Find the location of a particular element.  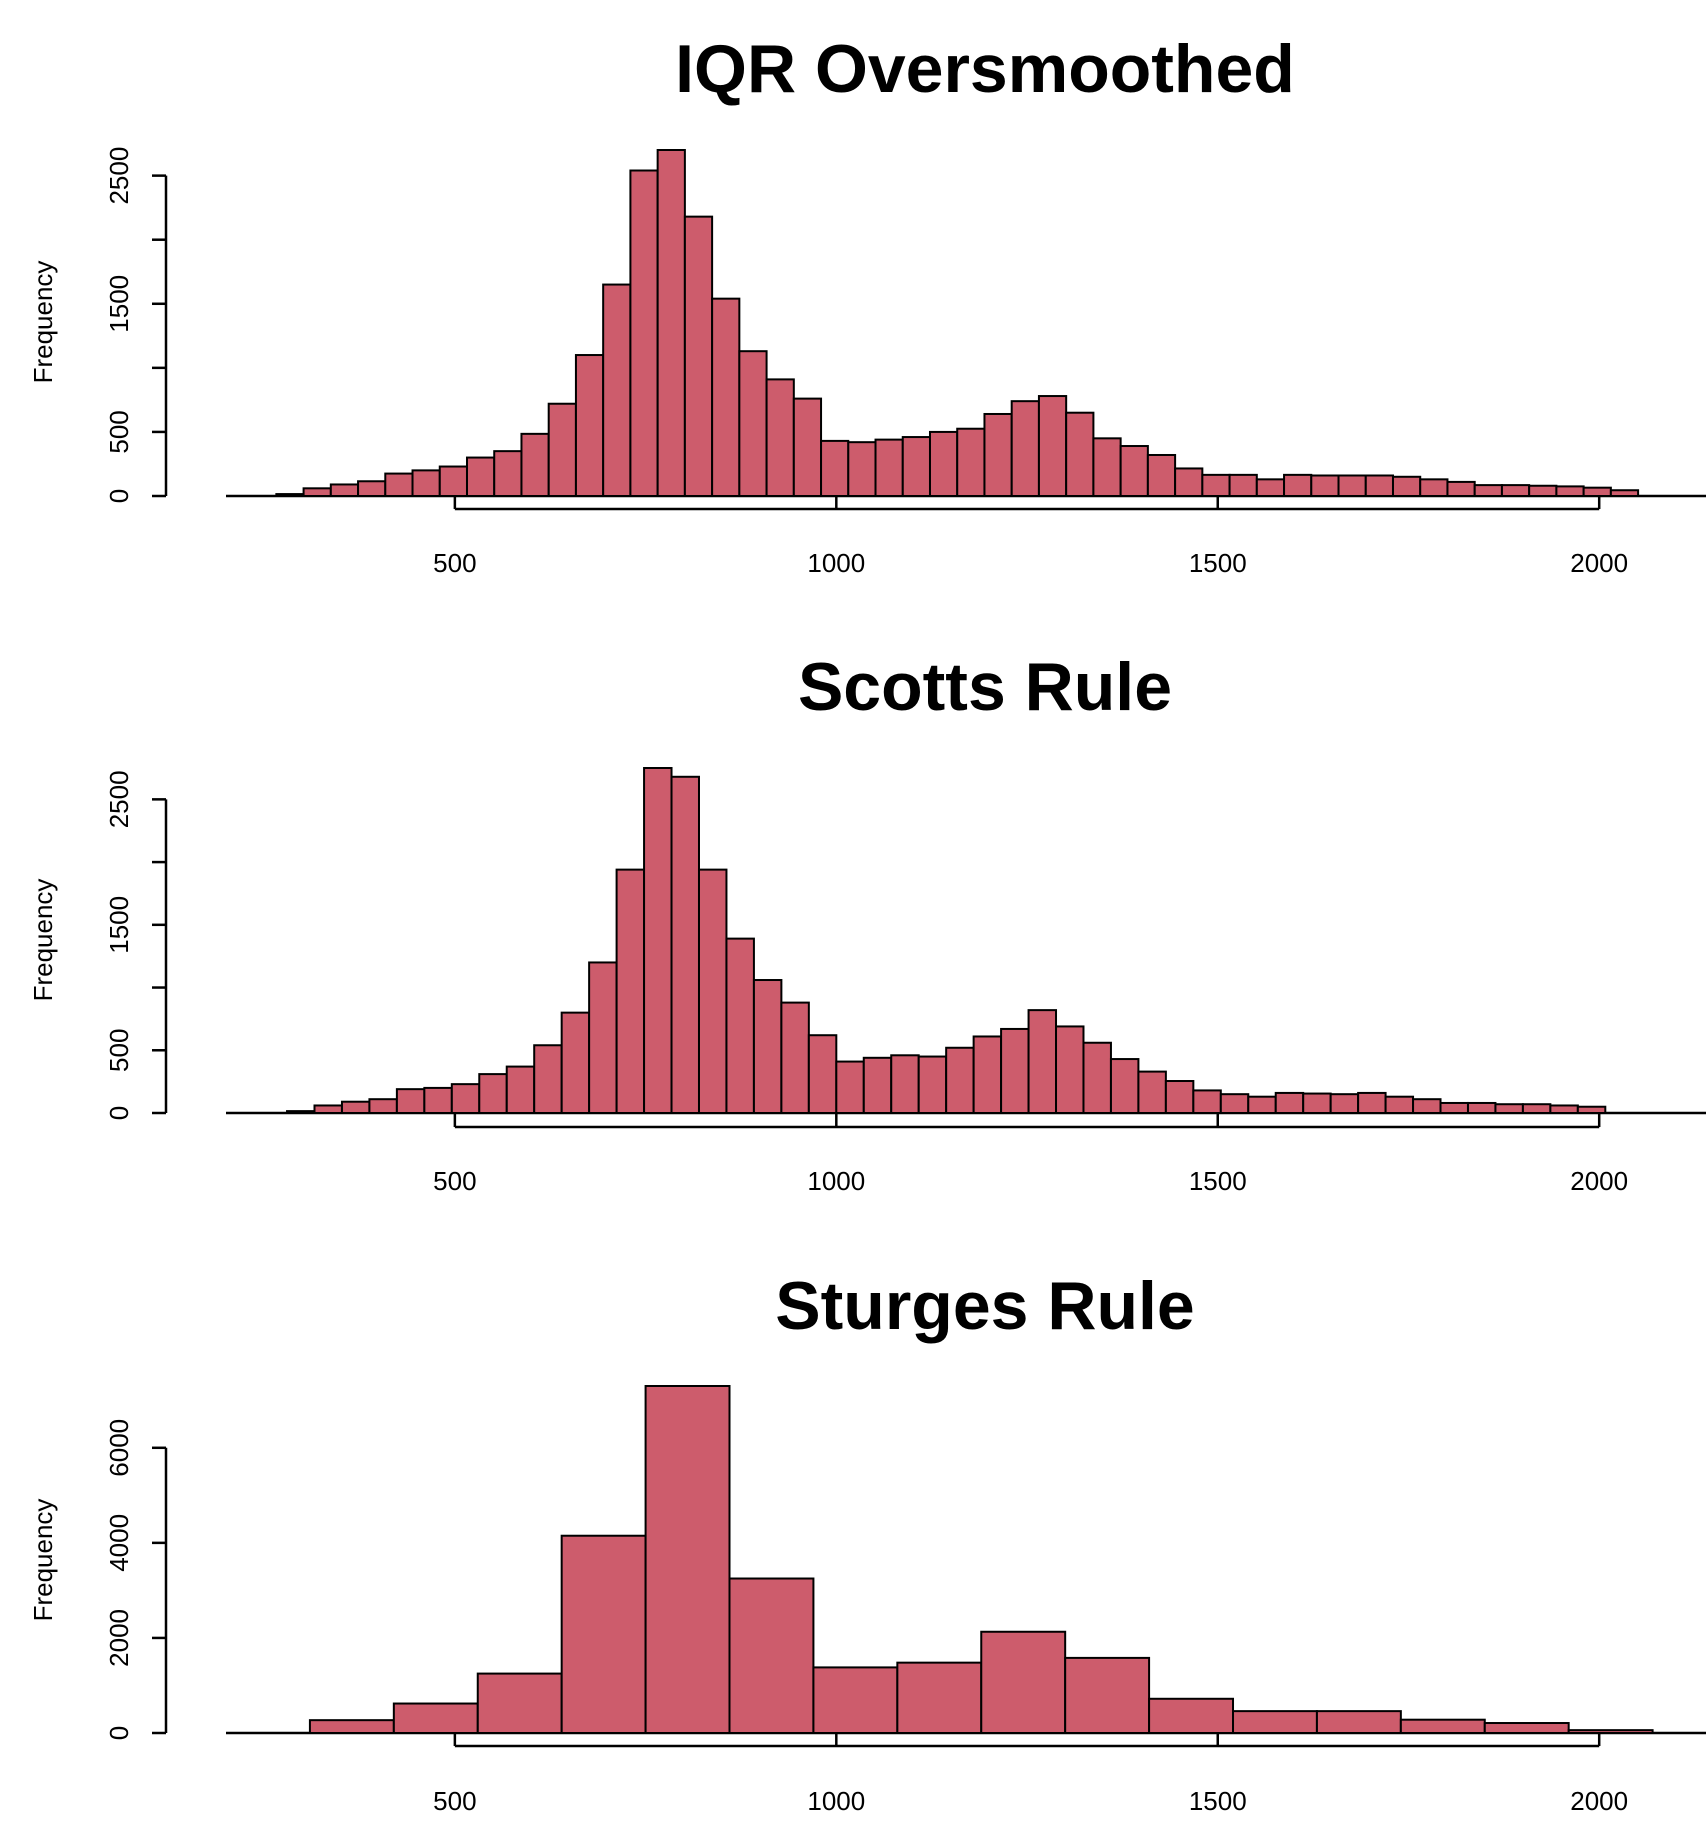

panel-1-x-tick-label: 2000 is located at coordinates (1599, 563).